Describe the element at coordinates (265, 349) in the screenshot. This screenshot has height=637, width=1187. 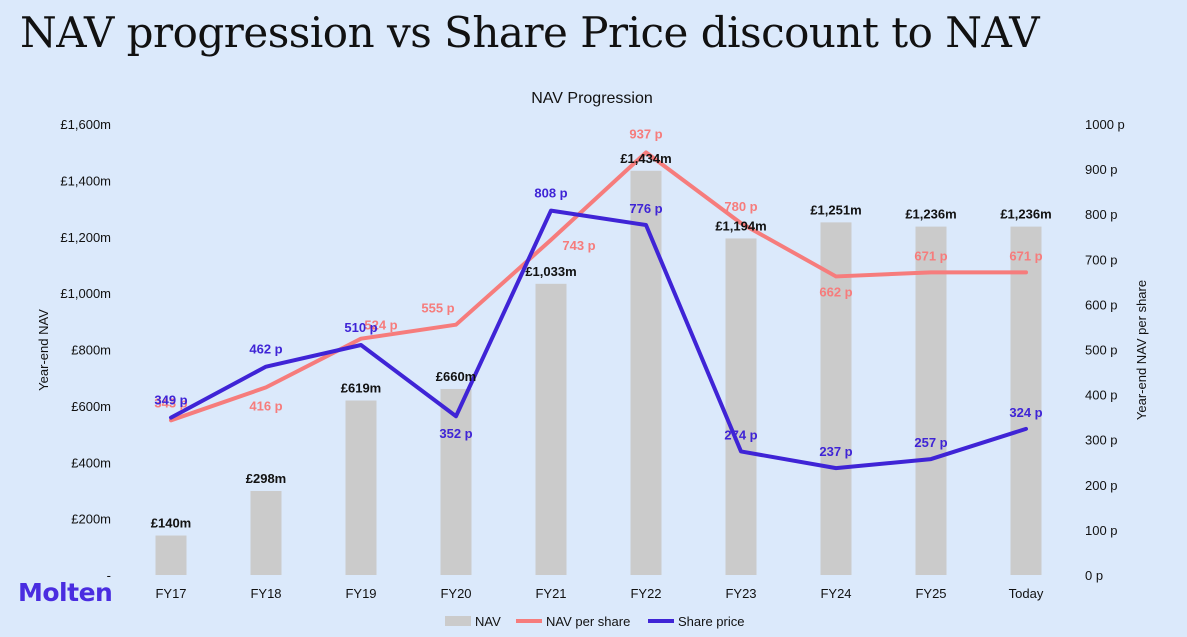
I see `share-price-data-label: 462 p` at that location.